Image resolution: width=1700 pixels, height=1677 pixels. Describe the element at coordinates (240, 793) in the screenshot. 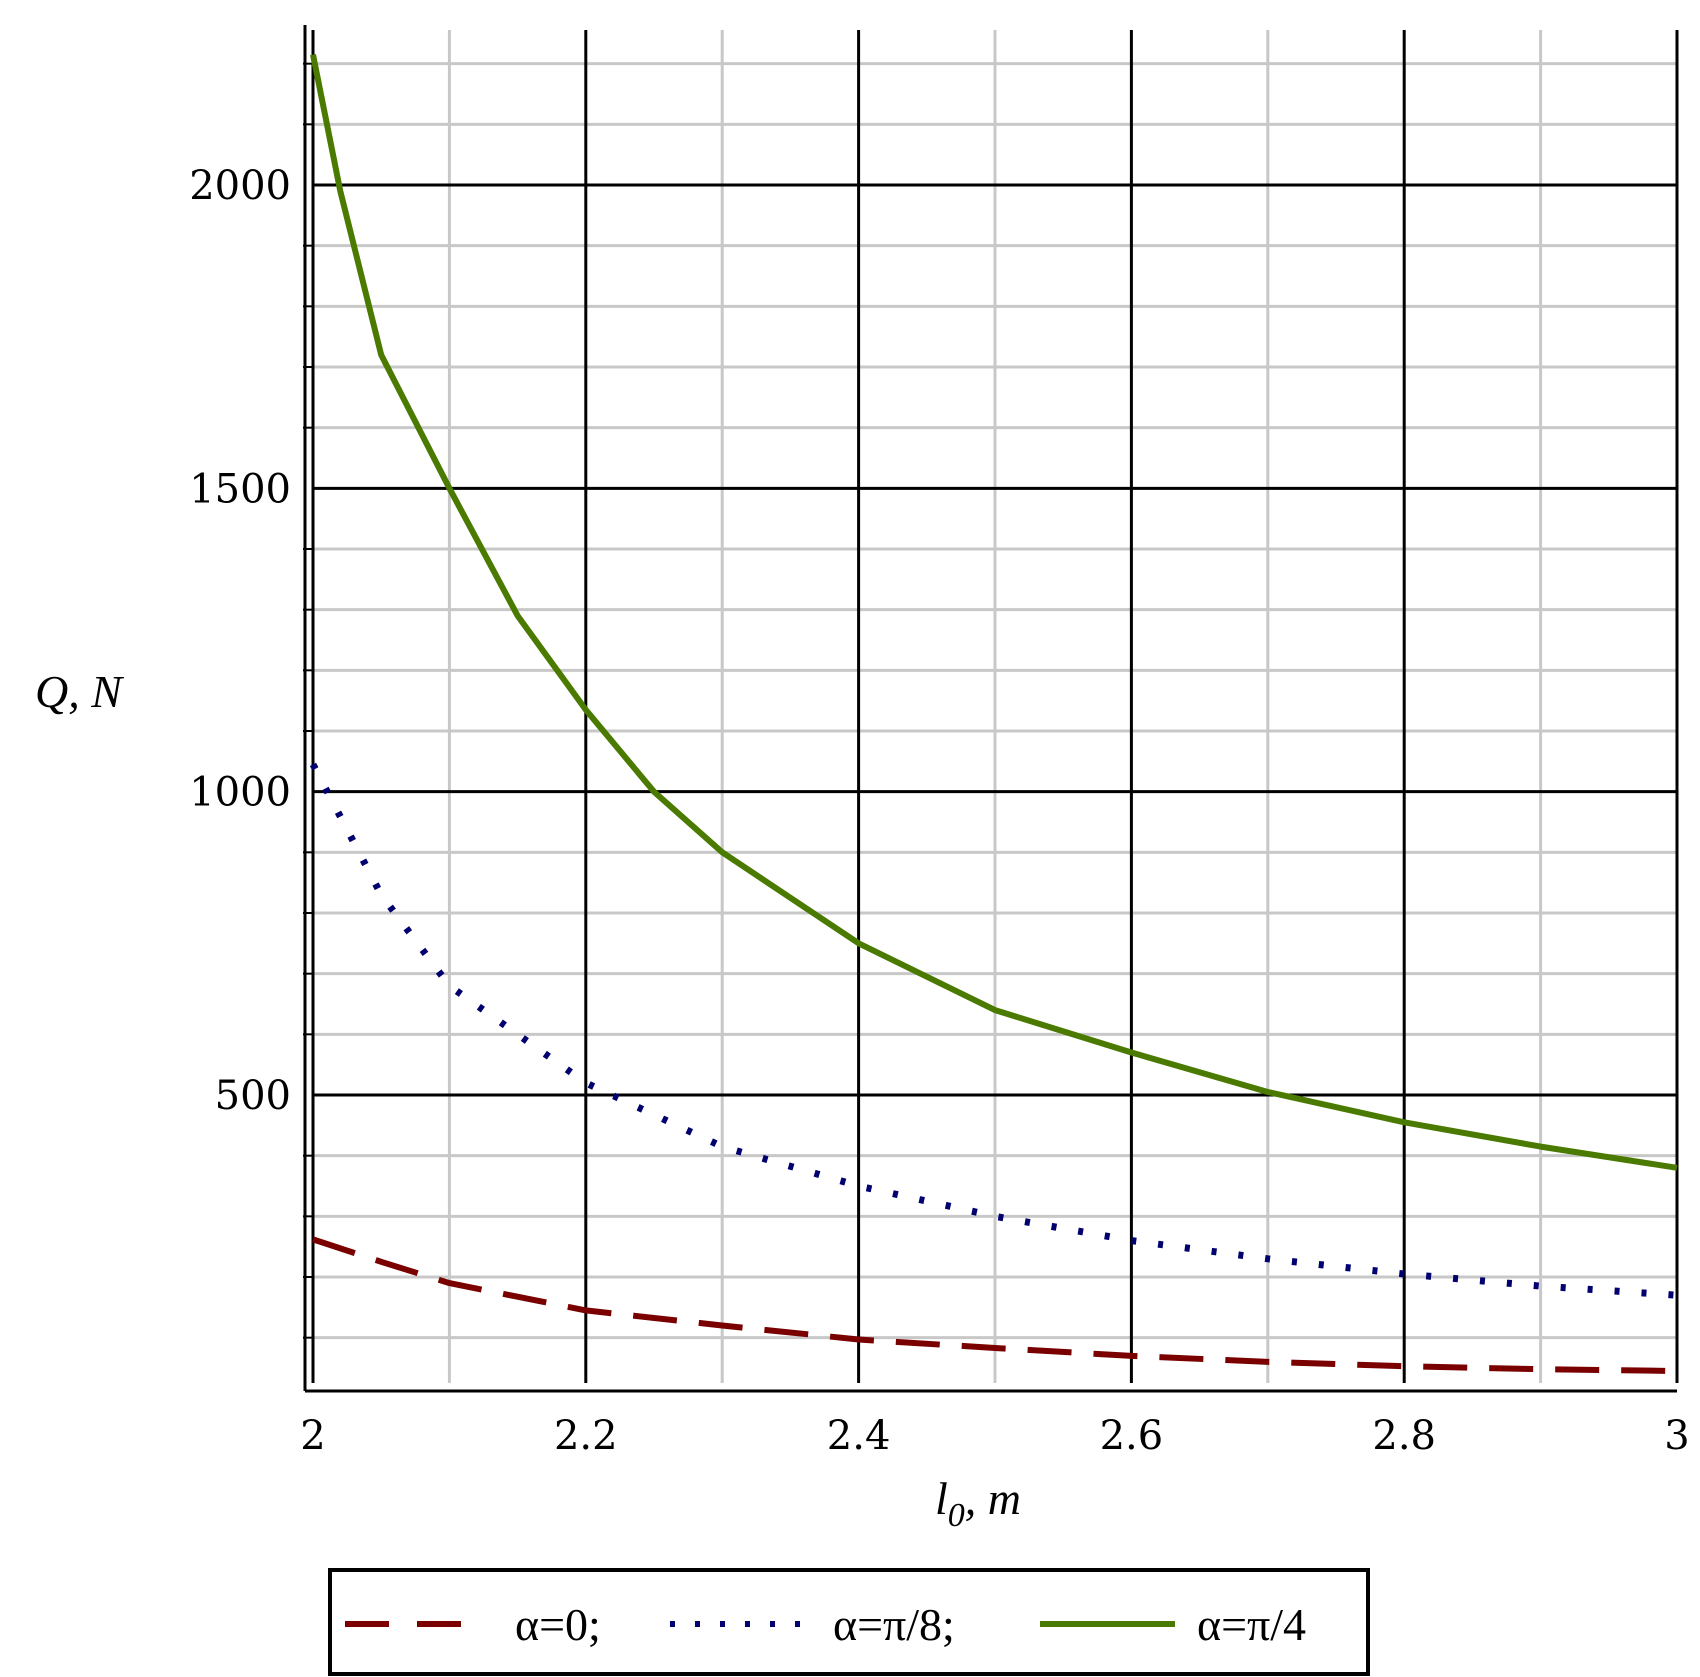

I see `y-tick-label: 1000` at that location.